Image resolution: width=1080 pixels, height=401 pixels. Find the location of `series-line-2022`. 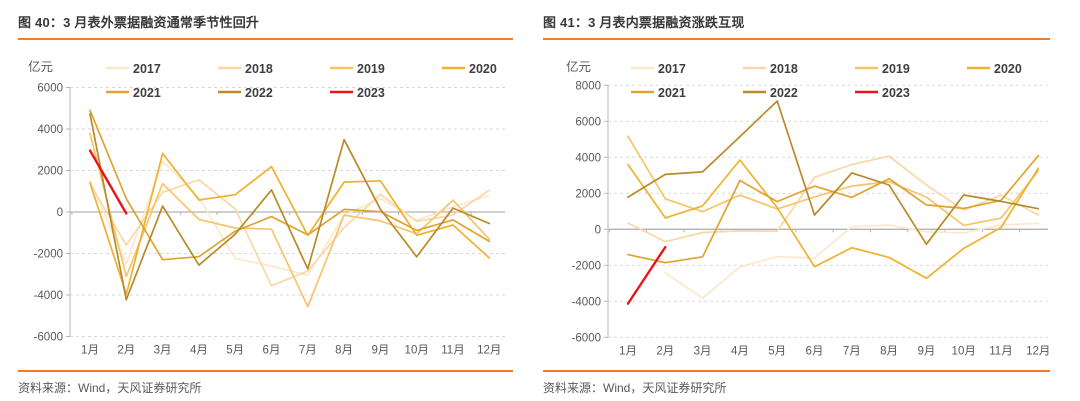

series-line-2022 is located at coordinates (833, 173).